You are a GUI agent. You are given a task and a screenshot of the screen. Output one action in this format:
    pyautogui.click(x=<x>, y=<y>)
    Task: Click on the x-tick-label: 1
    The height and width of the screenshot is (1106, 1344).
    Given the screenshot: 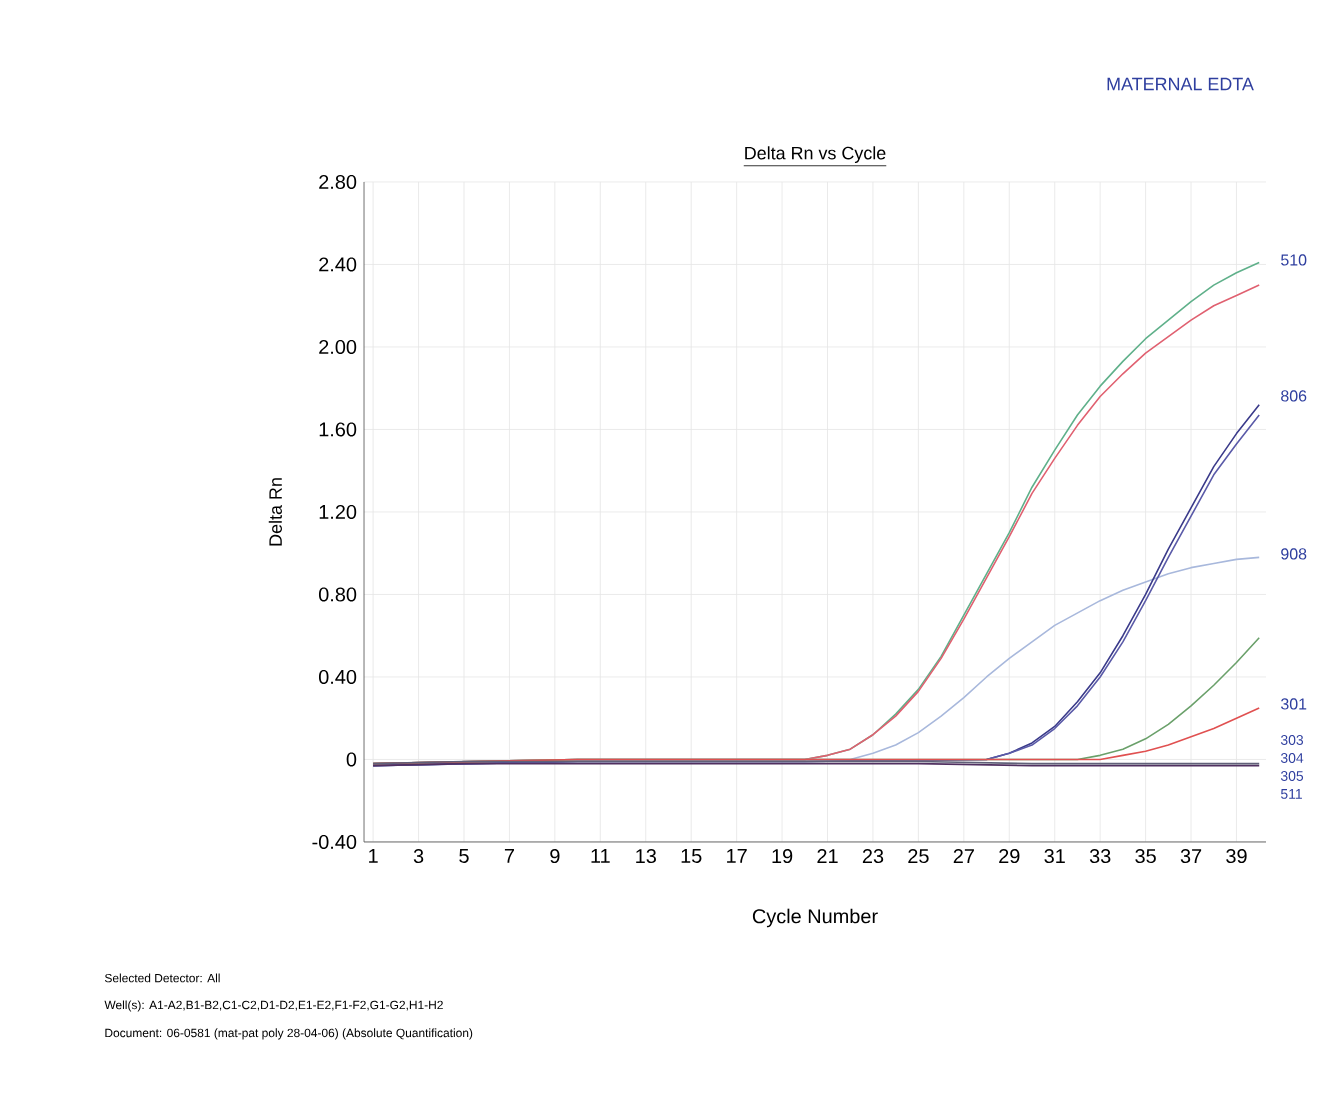 What is the action you would take?
    pyautogui.click(x=373, y=856)
    